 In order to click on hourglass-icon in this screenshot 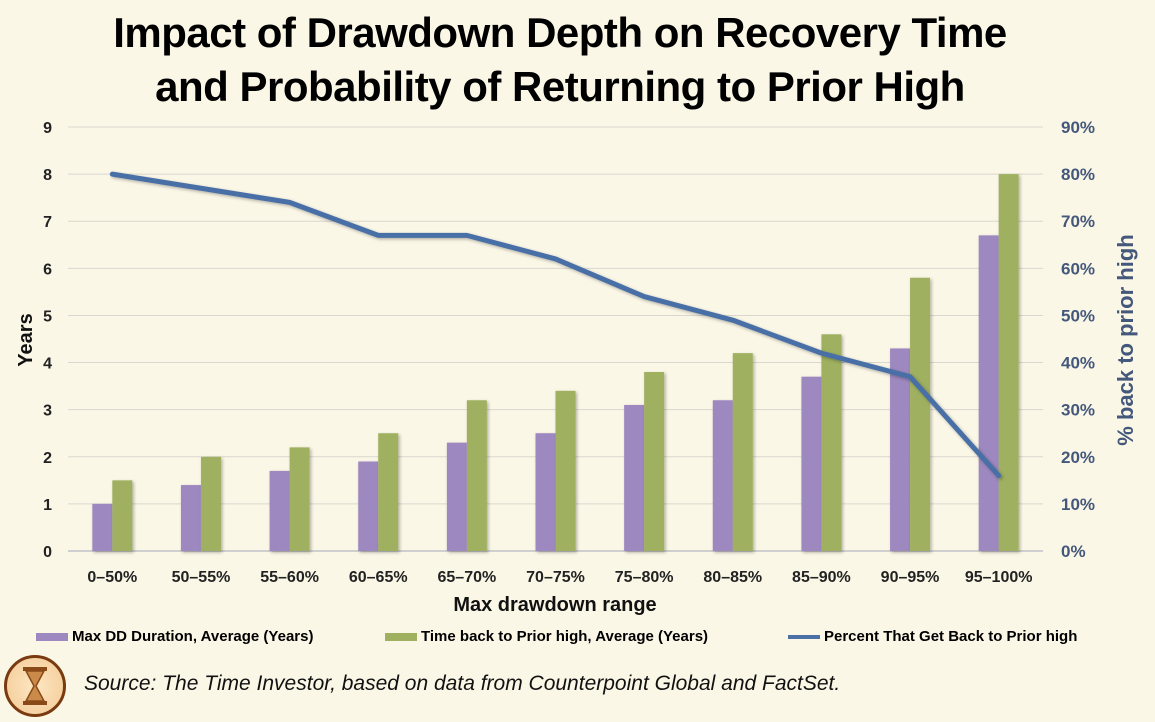, I will do `click(35, 686)`.